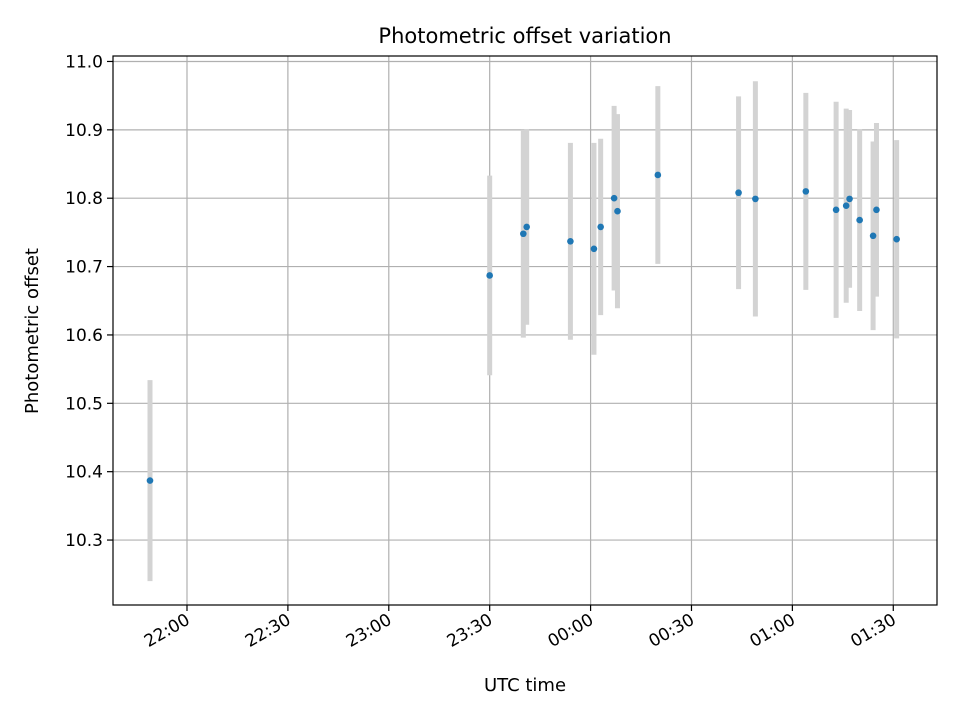  What do you see at coordinates (84, 473) in the screenshot?
I see `y-tick-label: 10.4` at bounding box center [84, 473].